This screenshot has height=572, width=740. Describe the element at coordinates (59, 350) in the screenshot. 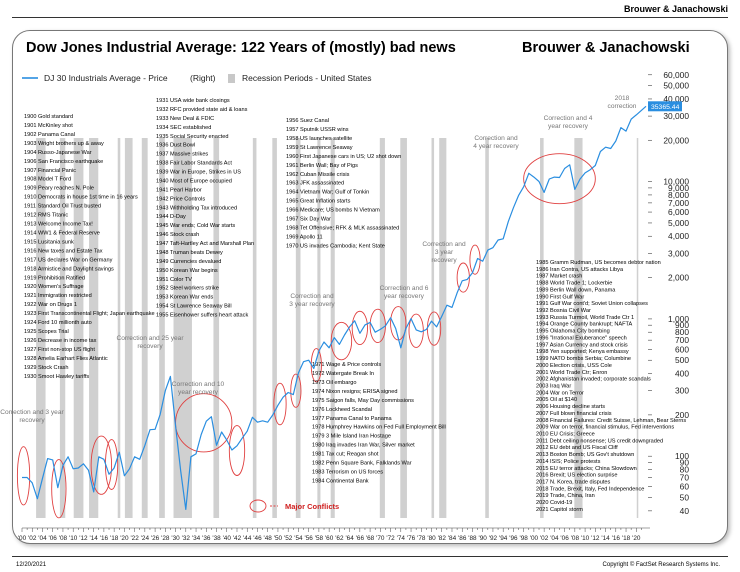

I see `event-item: 1927 First non-stop US flight` at that location.